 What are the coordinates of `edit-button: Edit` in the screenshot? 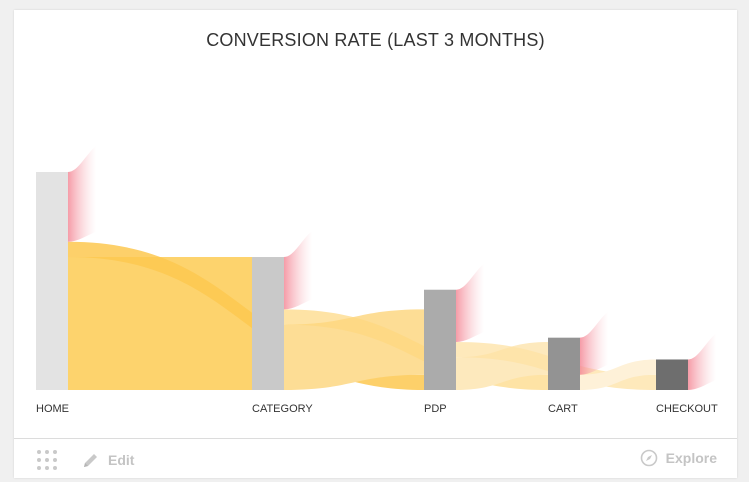 It's located at (108, 460).